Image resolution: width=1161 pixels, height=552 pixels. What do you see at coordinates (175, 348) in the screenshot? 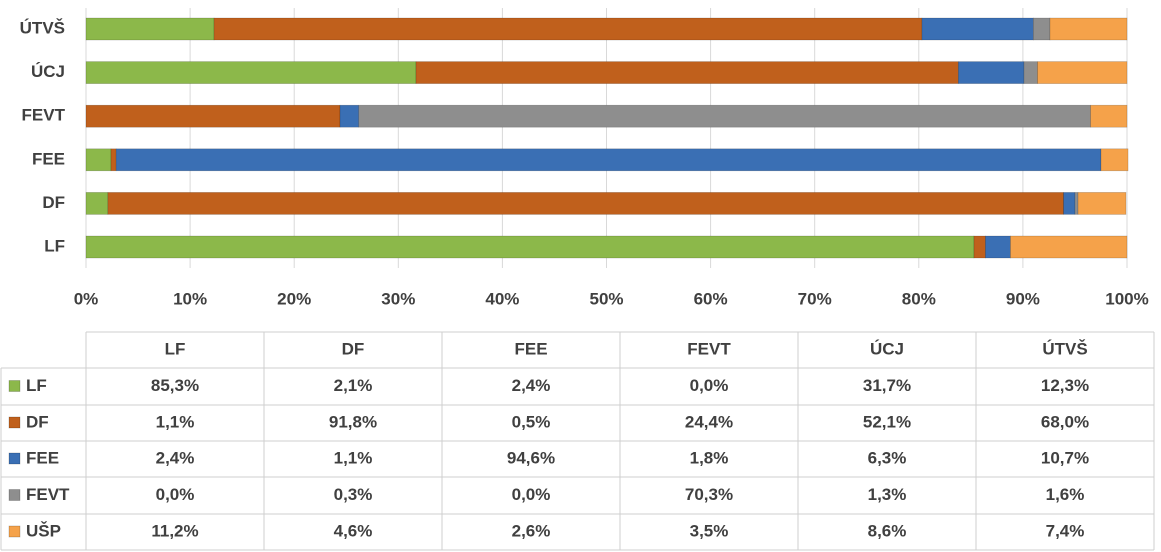
I see `table-header: LF` at bounding box center [175, 348].